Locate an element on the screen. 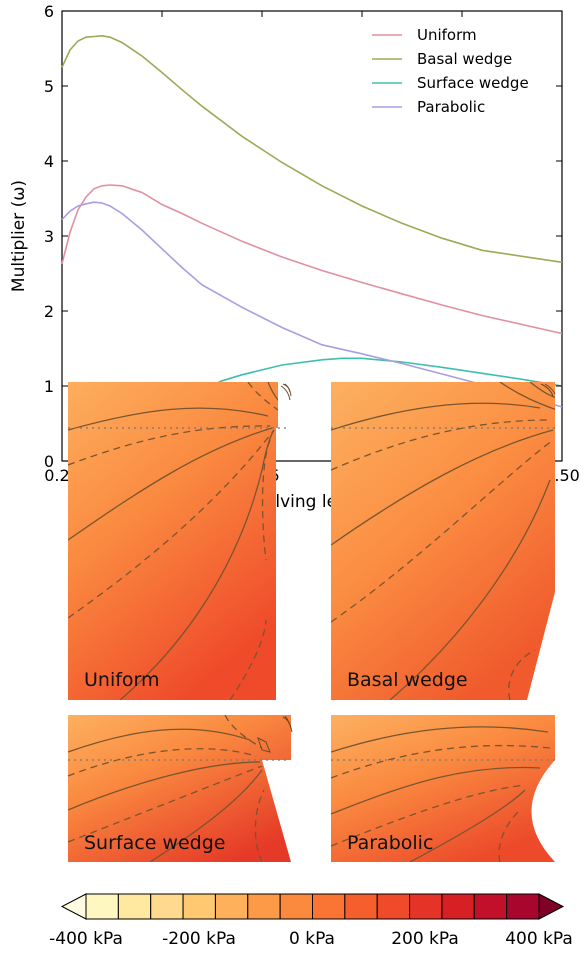 The image size is (587, 955). colorbar-tick-label: -400 kPa is located at coordinates (86, 939).